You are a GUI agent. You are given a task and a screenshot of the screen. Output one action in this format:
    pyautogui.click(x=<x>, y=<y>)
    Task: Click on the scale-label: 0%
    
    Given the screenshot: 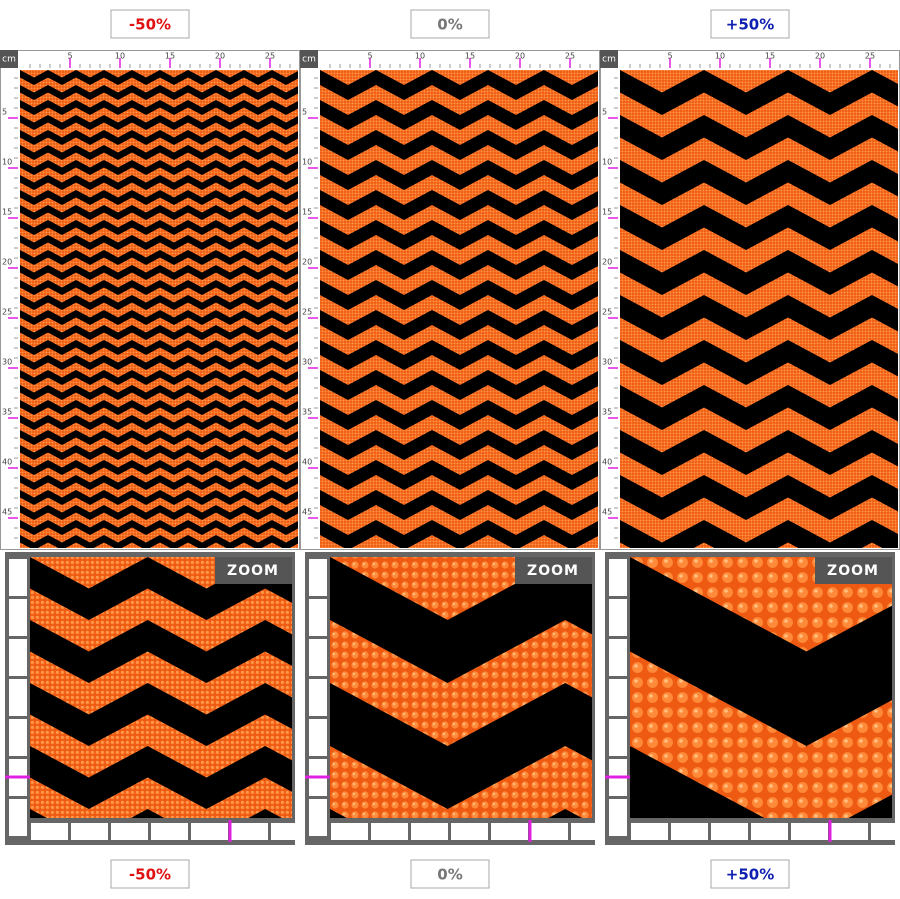 What is the action you would take?
    pyautogui.click(x=449, y=25)
    